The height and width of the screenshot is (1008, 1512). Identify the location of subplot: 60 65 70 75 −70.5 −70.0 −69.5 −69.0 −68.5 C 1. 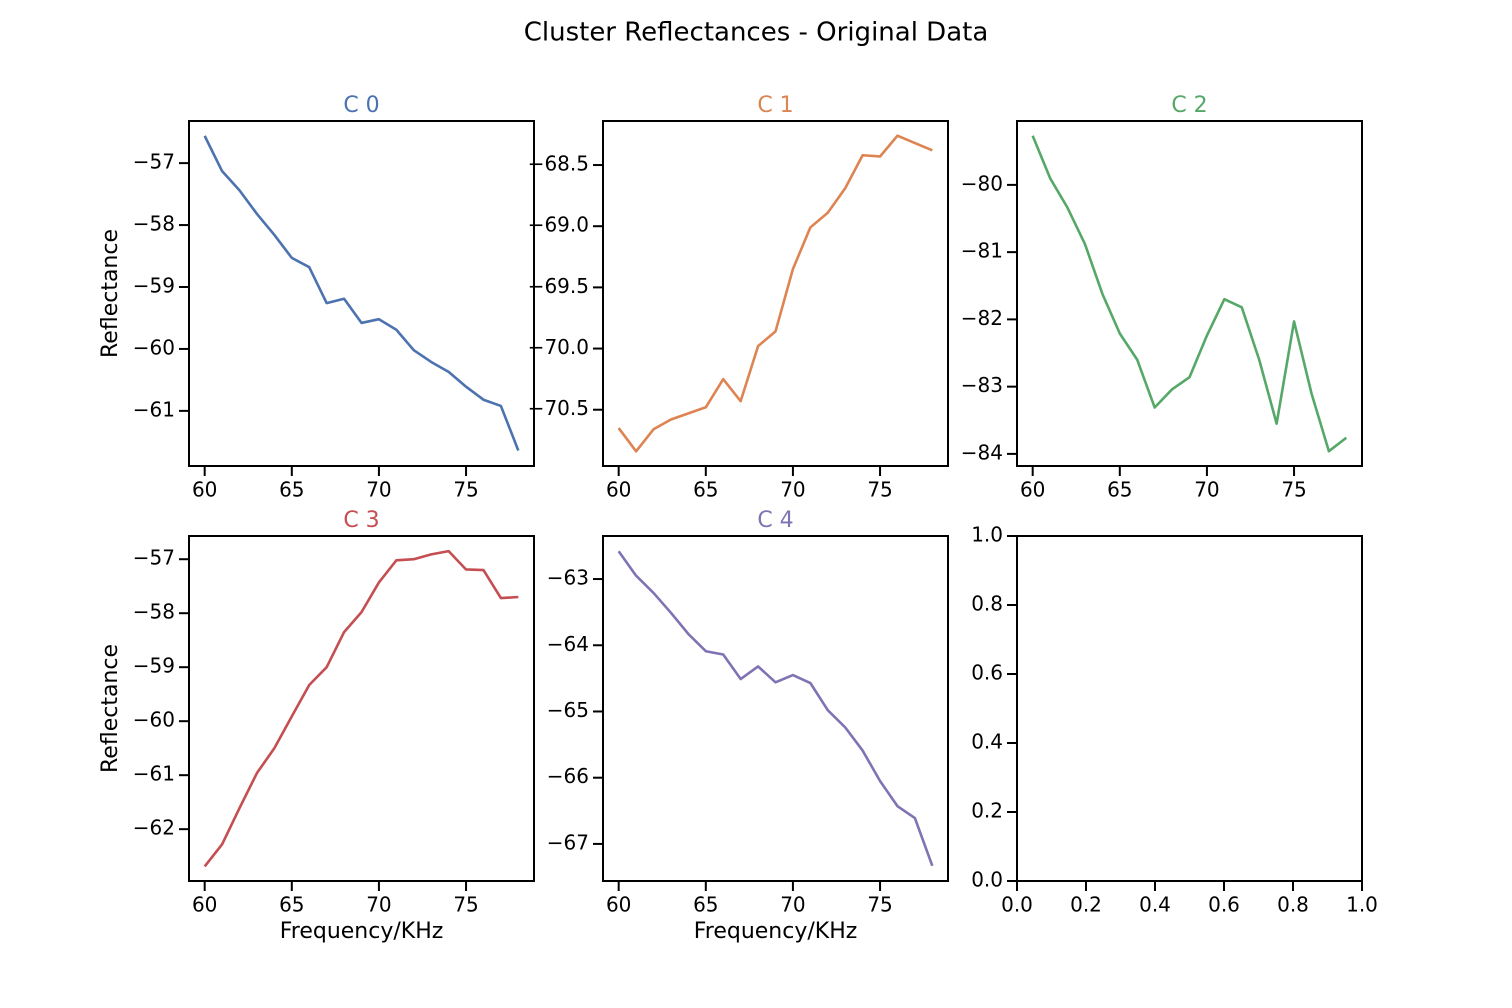
(738, 297).